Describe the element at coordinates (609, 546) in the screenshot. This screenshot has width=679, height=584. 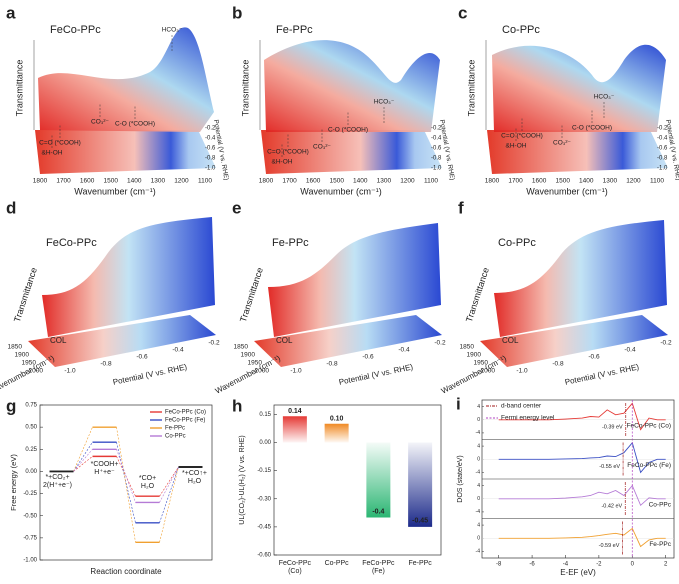
I see `d-band-label: -0.59 eV` at that location.